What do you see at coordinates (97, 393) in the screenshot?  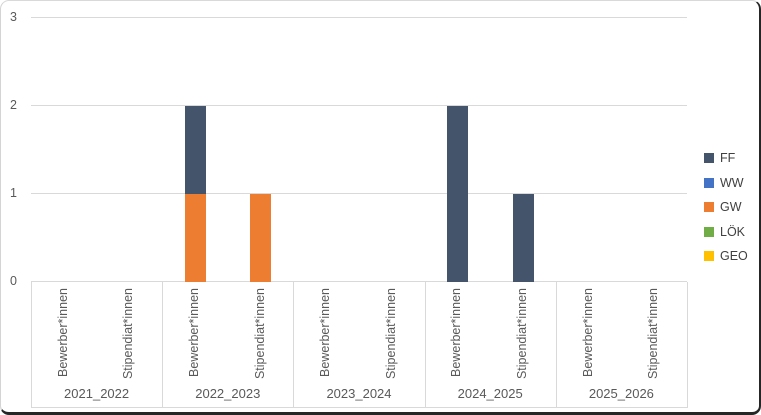 I see `group-label: 2021_2022` at bounding box center [97, 393].